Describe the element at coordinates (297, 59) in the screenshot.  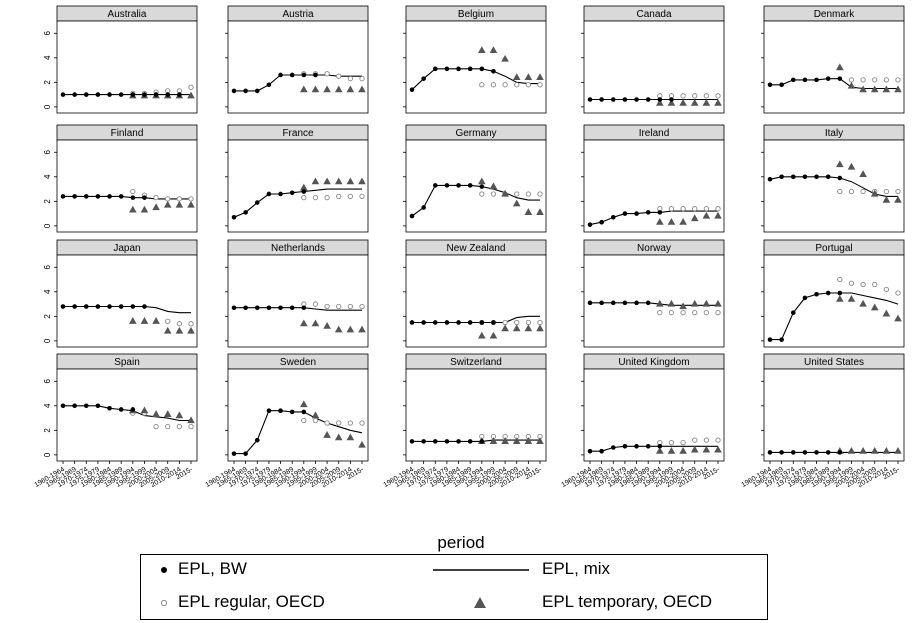
I see `panel-austria: Austria` at that location.